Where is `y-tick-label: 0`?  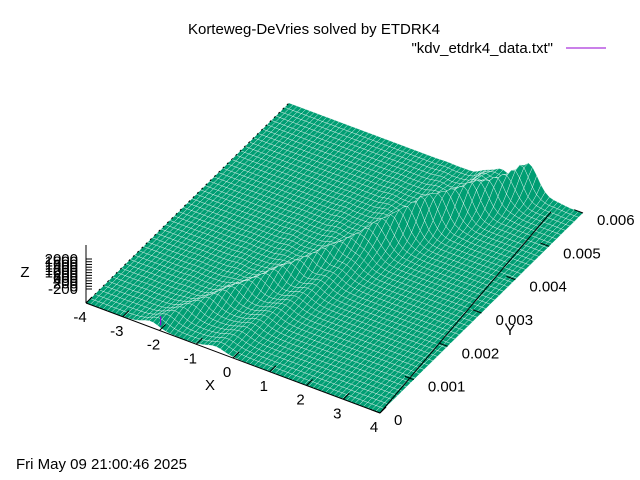
y-tick-label: 0 is located at coordinates (398, 420).